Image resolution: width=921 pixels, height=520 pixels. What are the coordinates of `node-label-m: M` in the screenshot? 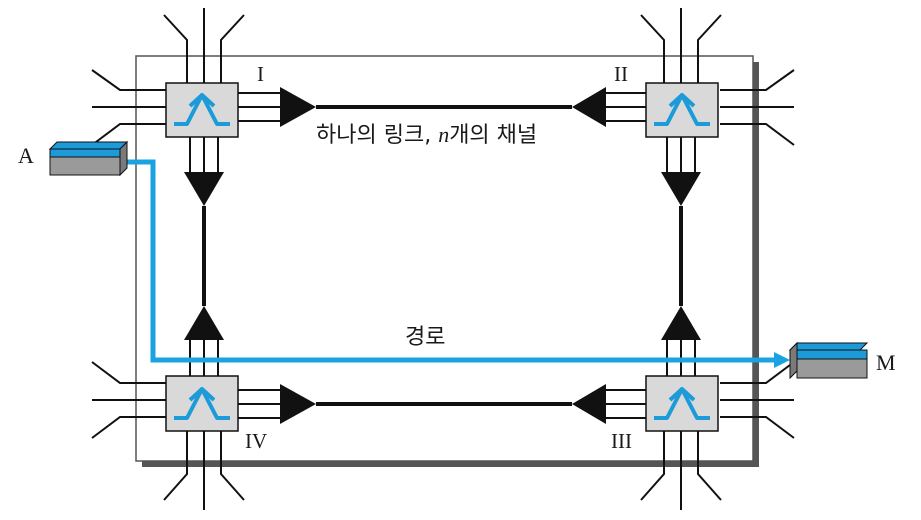 It's located at (886, 362).